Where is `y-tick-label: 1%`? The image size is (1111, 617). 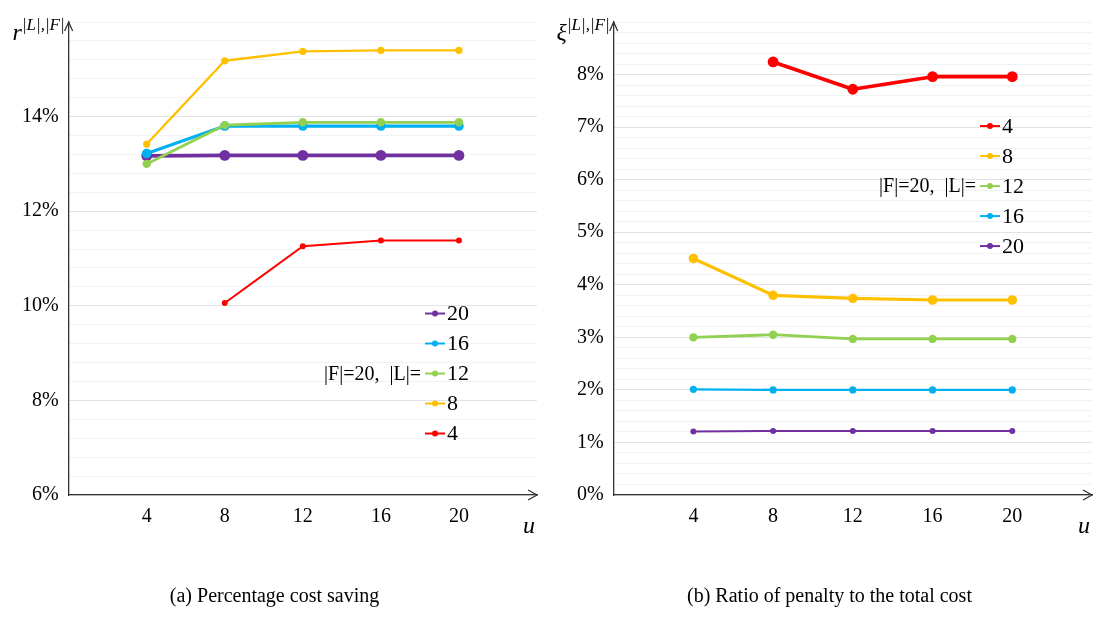
y-tick-label: 1% is located at coordinates (590, 440).